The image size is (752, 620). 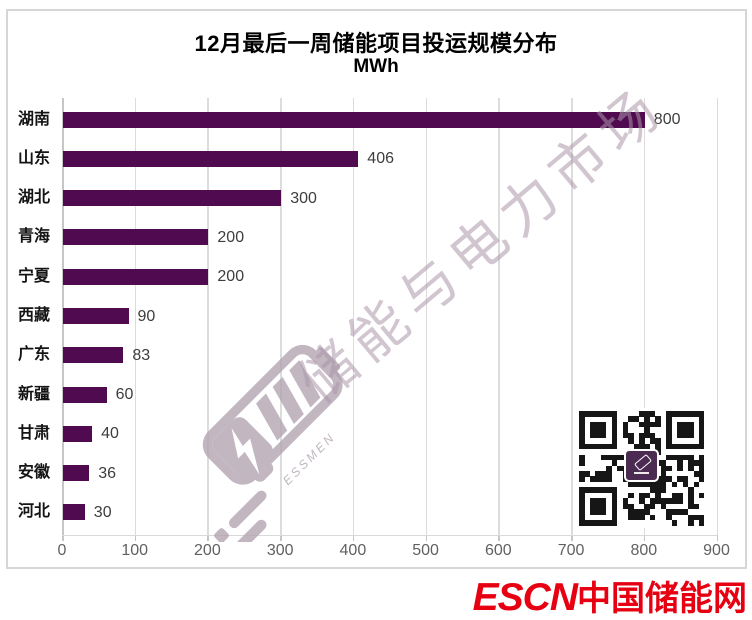 What do you see at coordinates (33, 315) in the screenshot?
I see `category-label: 西藏` at bounding box center [33, 315].